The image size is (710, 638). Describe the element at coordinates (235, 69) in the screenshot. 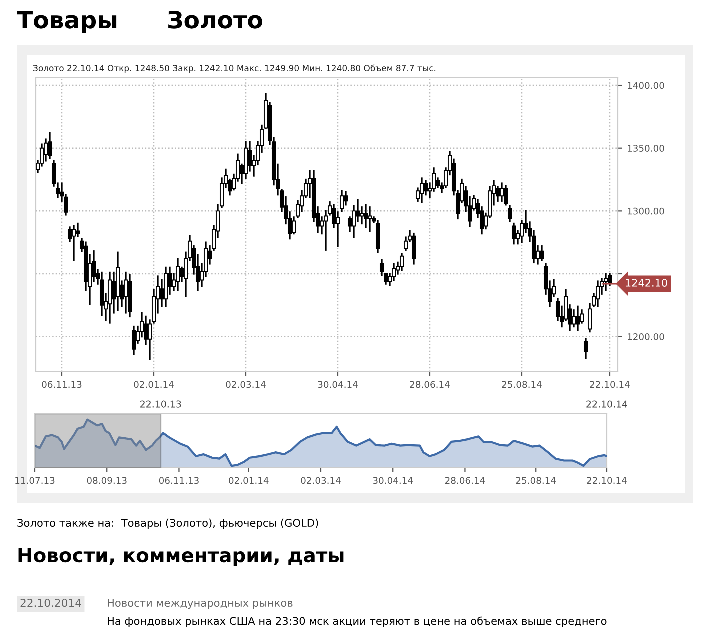

I see `chart-subtitle: Золото 22.10.14 Откр. 1248.50 Закр. 1242.10 Макс. 1249.90 Мин. 1240.80 Объем 87.7 тыс.` at that location.